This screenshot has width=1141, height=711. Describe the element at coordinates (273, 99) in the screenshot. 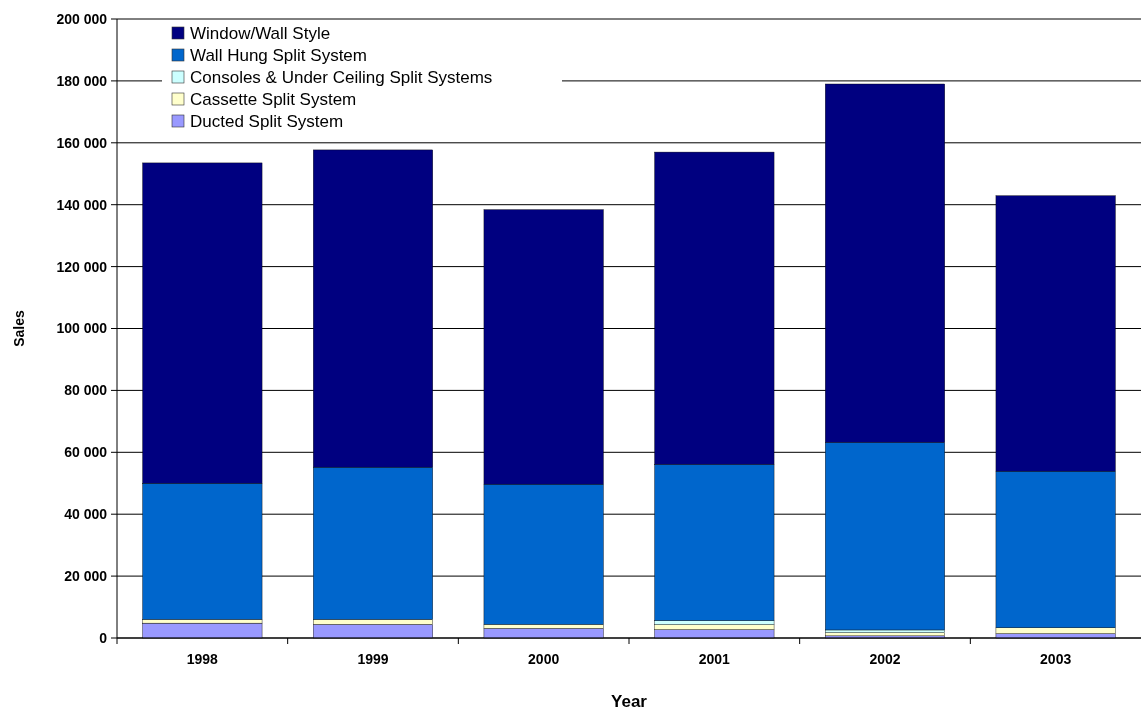

I see `legend-label: Cassette Split System` at that location.